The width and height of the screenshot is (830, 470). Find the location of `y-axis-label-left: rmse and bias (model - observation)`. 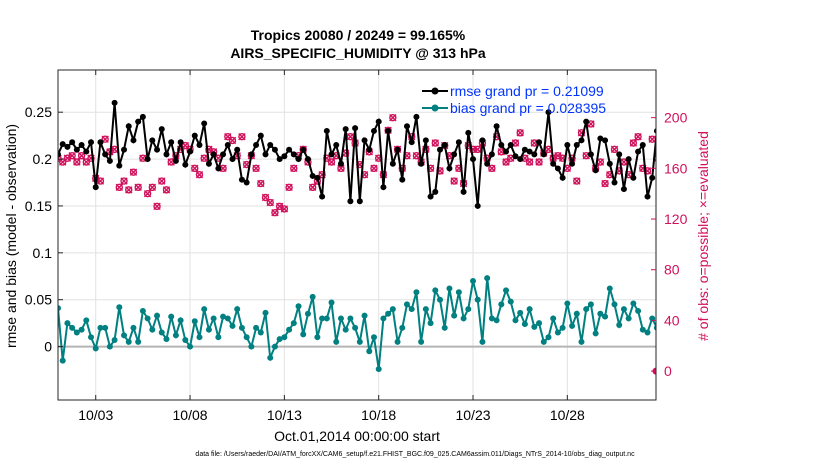

y-axis-label-left: rmse and bias (model - observation) is located at coordinates (11, 236).